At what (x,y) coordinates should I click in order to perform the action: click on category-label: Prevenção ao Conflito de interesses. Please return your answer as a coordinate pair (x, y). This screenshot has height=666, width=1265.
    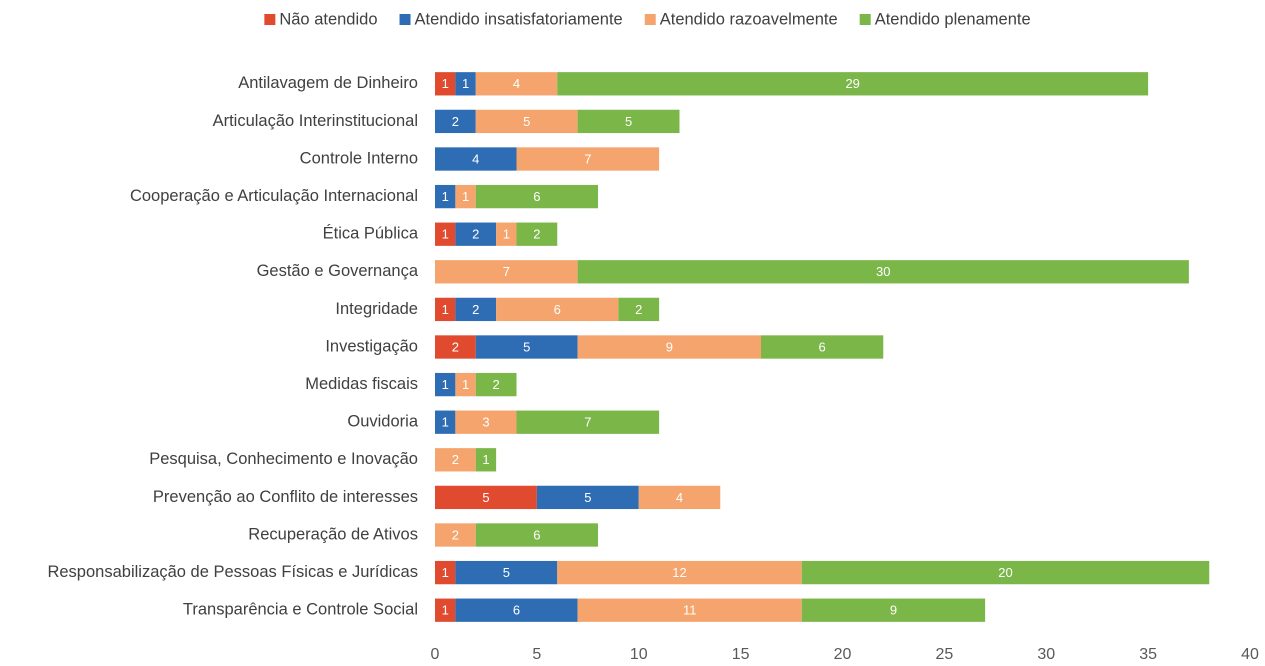
    Looking at the image, I should click on (285, 497).